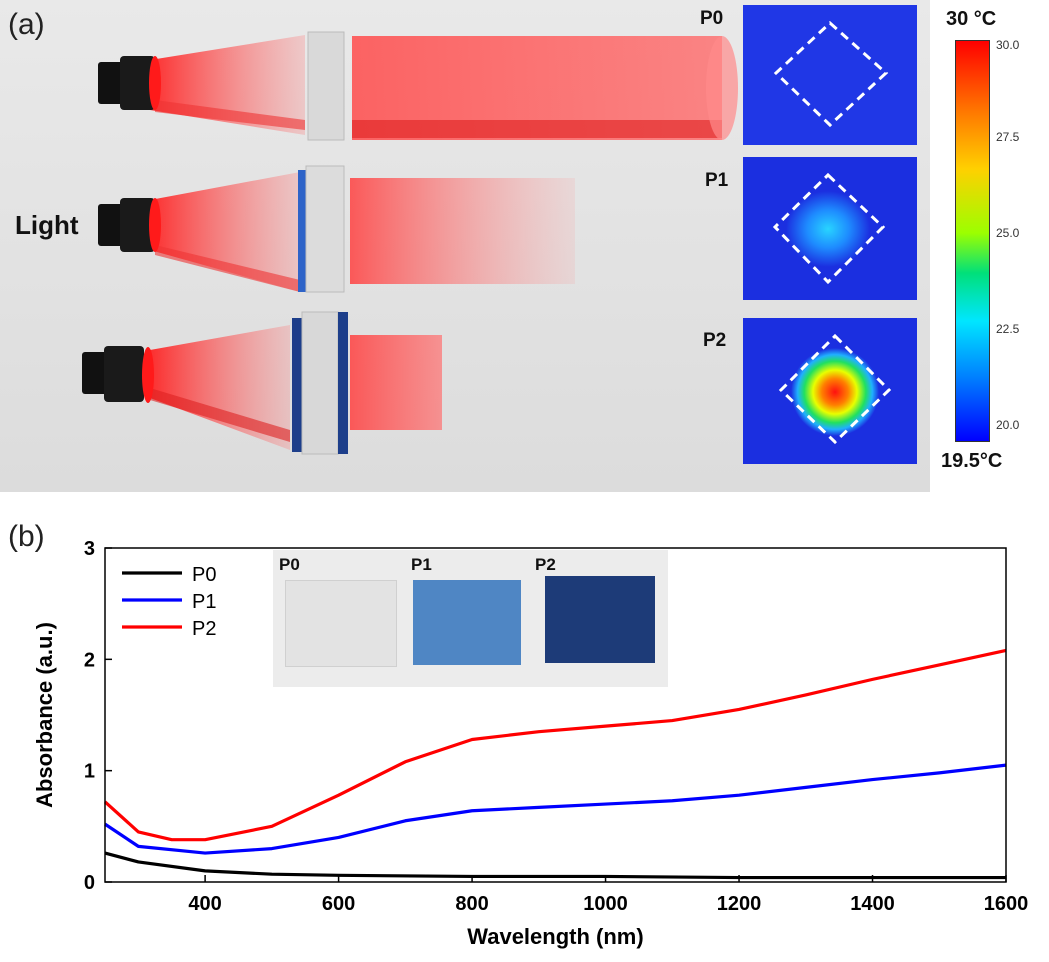  What do you see at coordinates (89, 660) in the screenshot?
I see `y-tick-label: 2` at bounding box center [89, 660].